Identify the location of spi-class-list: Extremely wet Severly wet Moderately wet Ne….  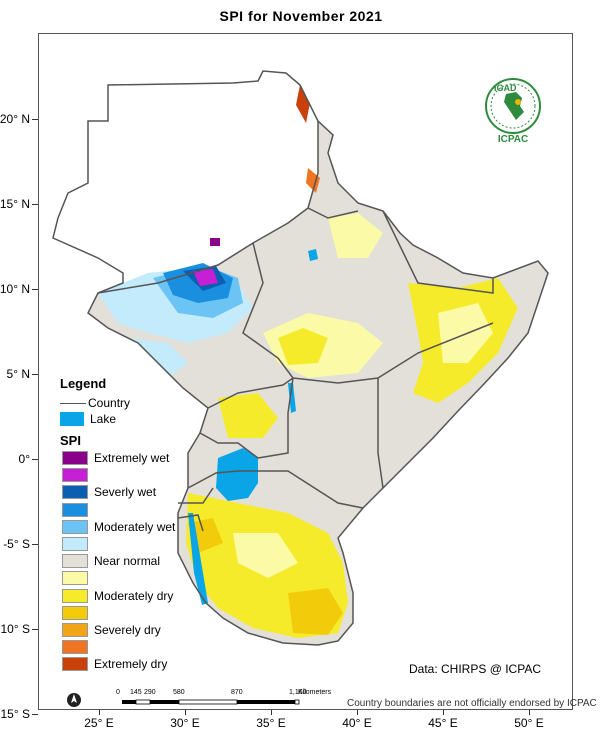
(135, 561).